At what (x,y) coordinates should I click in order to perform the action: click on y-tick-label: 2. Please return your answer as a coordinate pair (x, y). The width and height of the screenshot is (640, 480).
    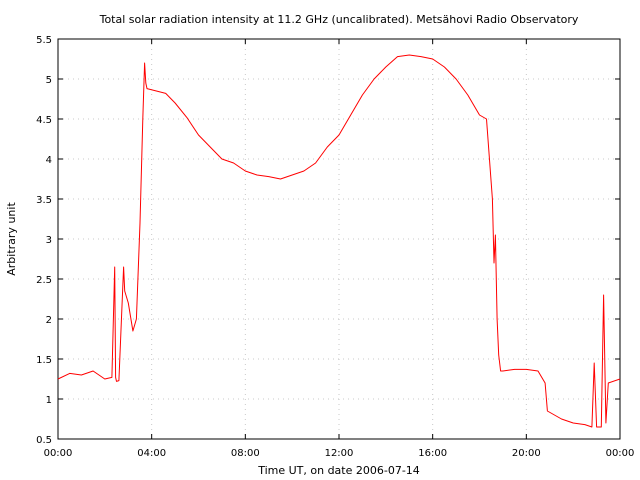
    Looking at the image, I should click on (49, 320).